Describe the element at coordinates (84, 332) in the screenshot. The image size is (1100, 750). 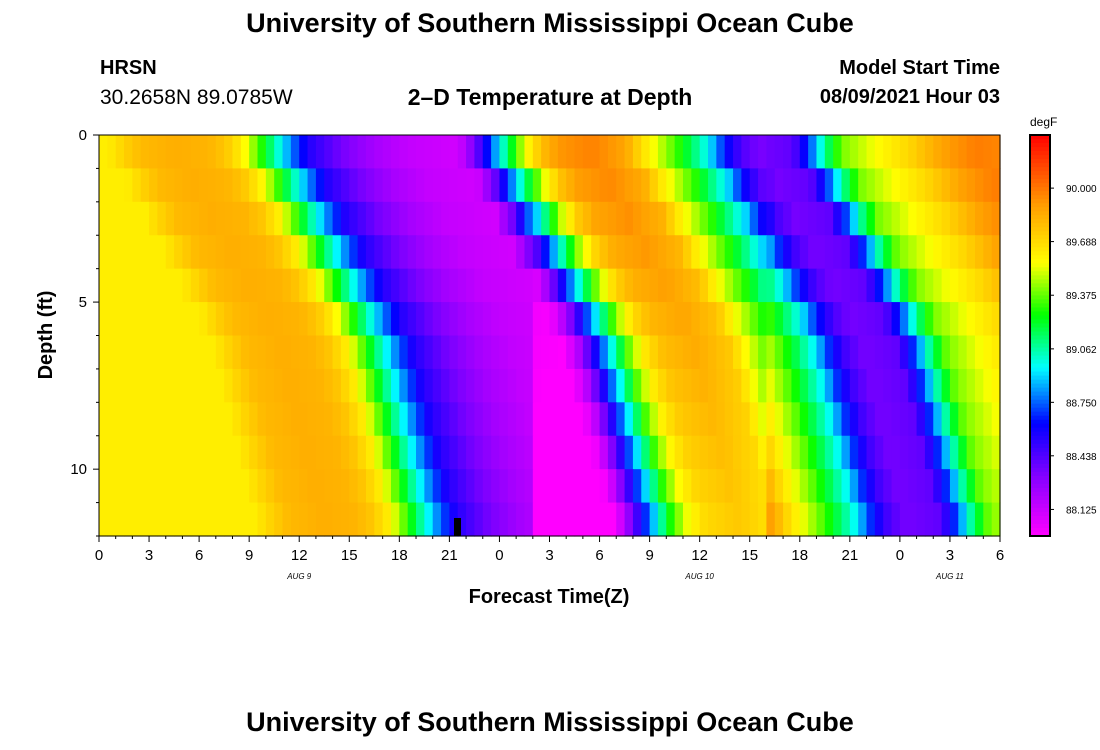
I see `y-axis: 0 5 10` at that location.